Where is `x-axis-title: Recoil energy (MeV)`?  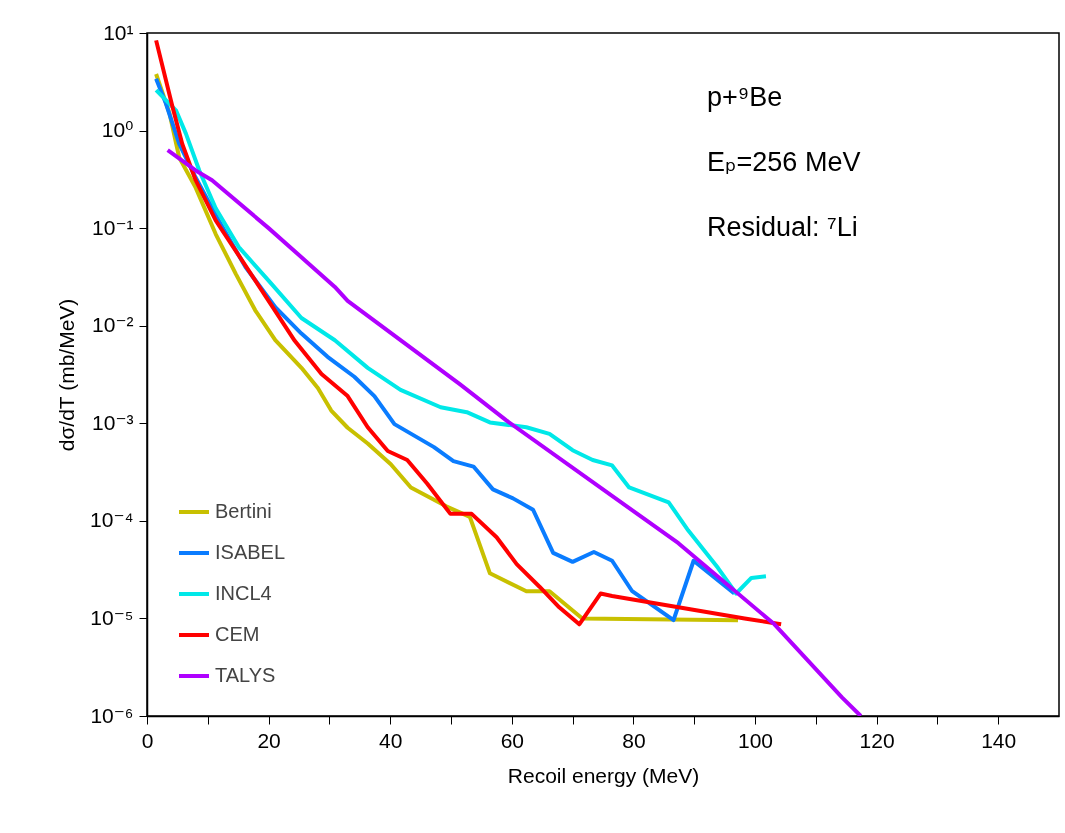
x-axis-title: Recoil energy (MeV) is located at coordinates (603, 775).